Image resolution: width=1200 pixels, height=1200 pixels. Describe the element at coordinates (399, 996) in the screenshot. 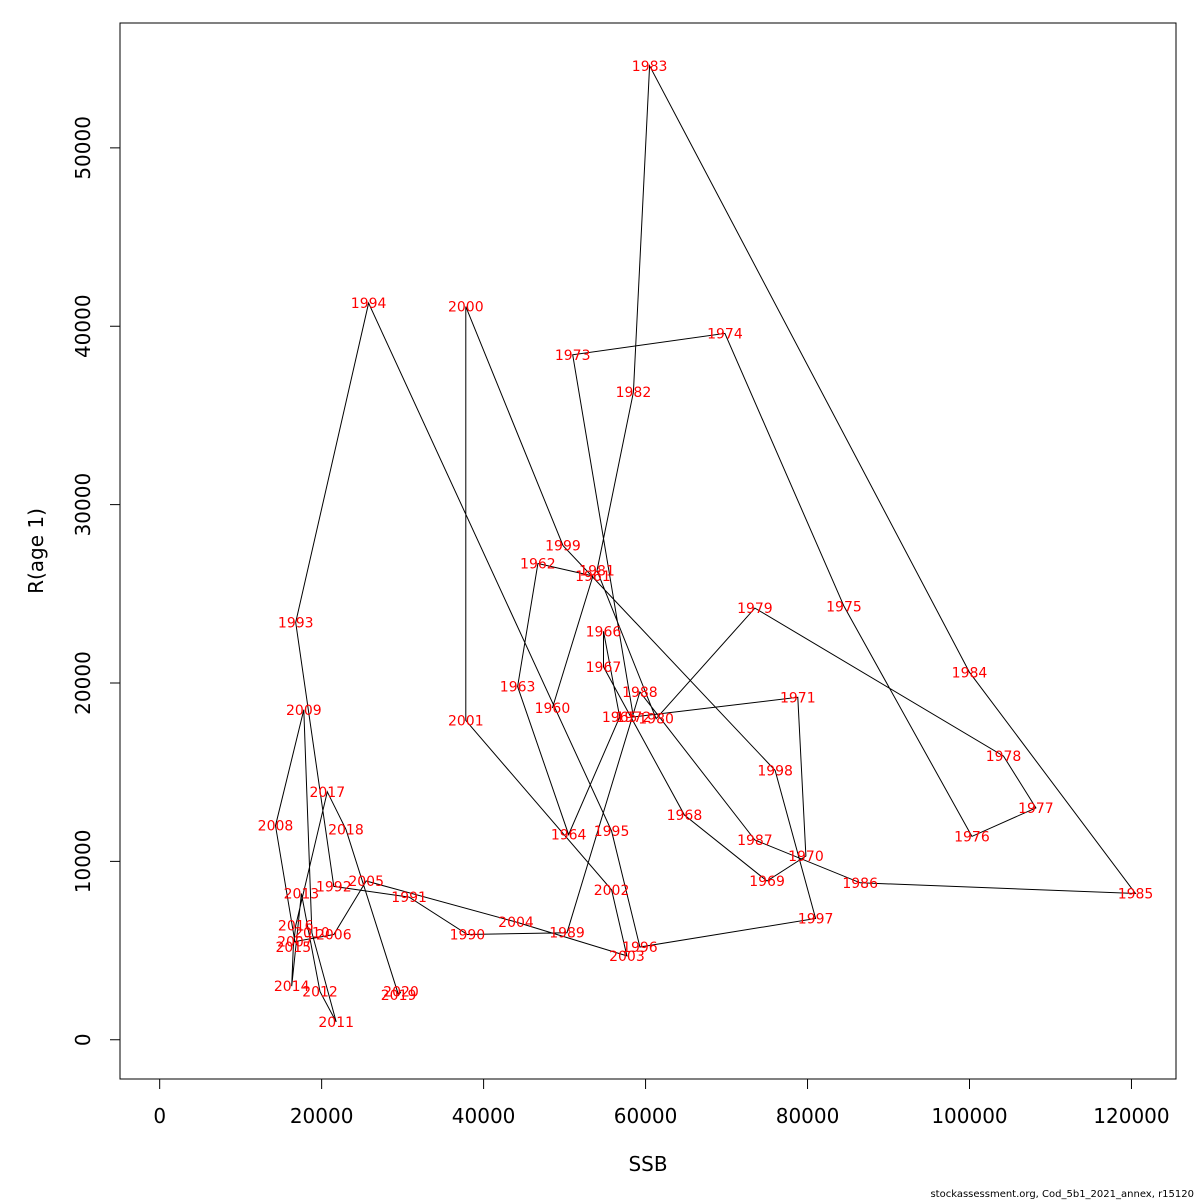

I see `point-label-2019: 2019` at that location.